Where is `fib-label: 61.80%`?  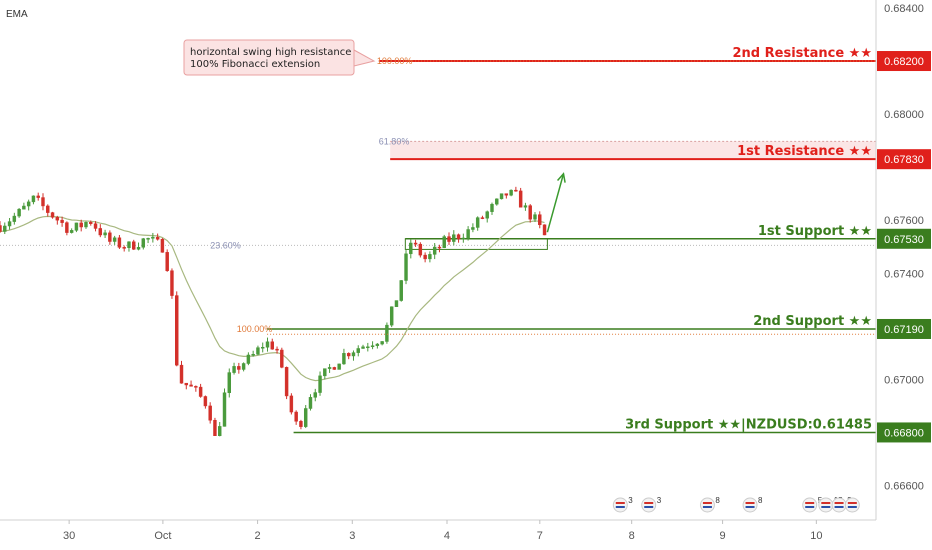
fib-label: 61.80% is located at coordinates (394, 141).